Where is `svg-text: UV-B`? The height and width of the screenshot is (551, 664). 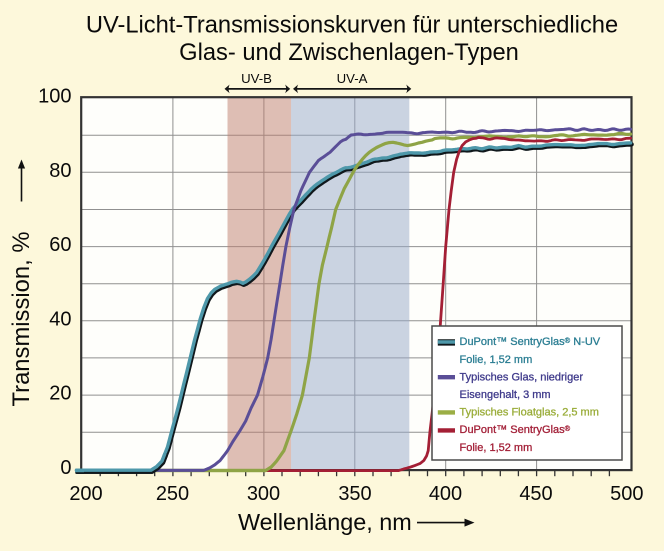
svg-text: UV-B is located at coordinates (256, 78).